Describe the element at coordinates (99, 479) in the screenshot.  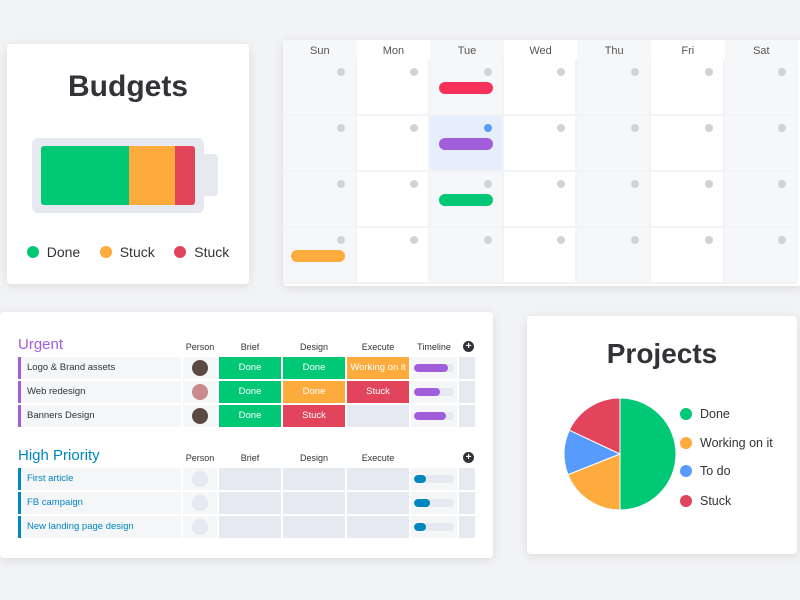
I see `board-row-name: First article` at that location.